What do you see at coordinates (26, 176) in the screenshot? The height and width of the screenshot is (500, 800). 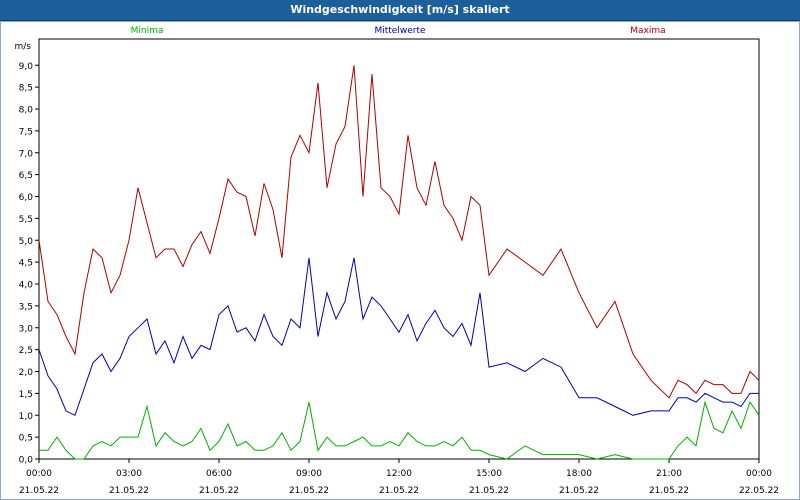 I see `y-tick-label: 6,5` at bounding box center [26, 176].